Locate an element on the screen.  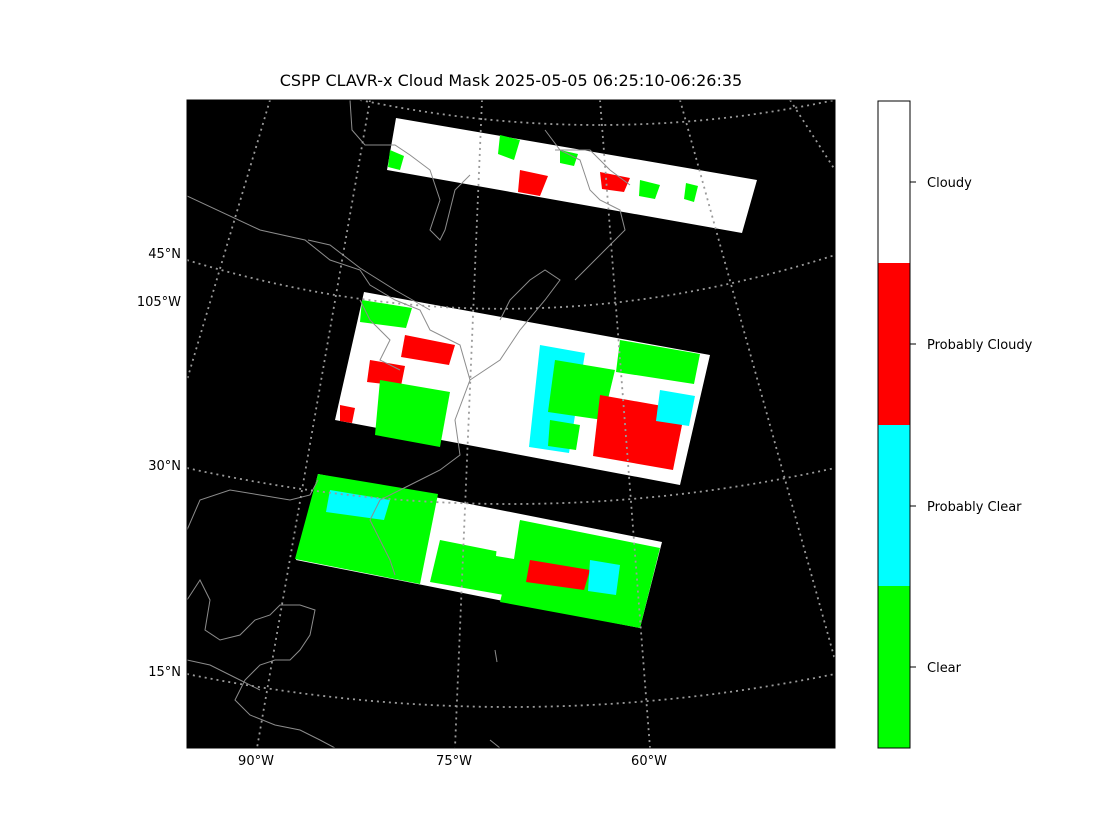
colorbar-frame is located at coordinates (894, 424).